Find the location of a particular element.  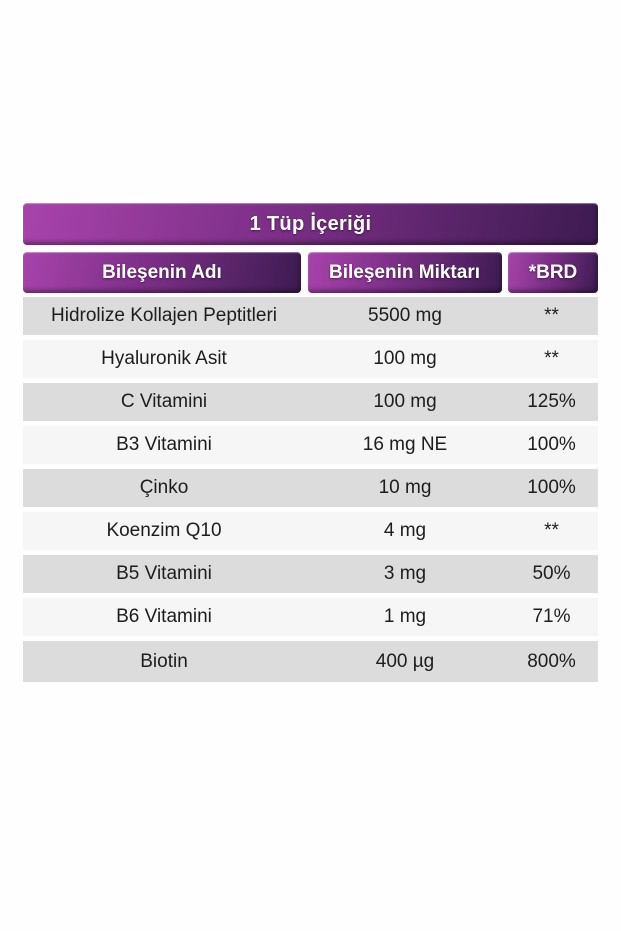

cell-name: B3 Vitamini is located at coordinates (164, 444).